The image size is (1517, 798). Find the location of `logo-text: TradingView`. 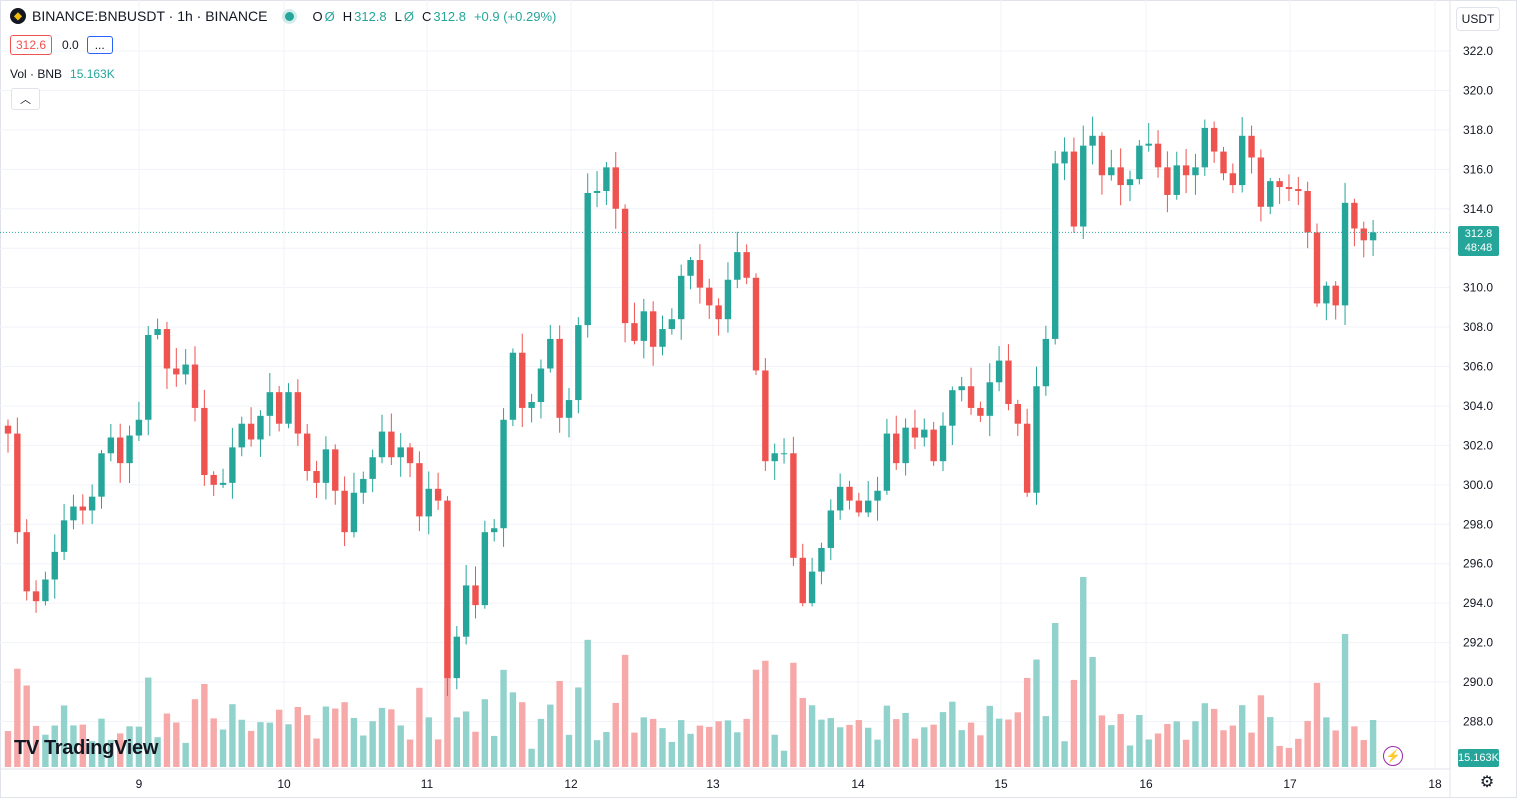

logo-text: TradingView is located at coordinates (101, 748).